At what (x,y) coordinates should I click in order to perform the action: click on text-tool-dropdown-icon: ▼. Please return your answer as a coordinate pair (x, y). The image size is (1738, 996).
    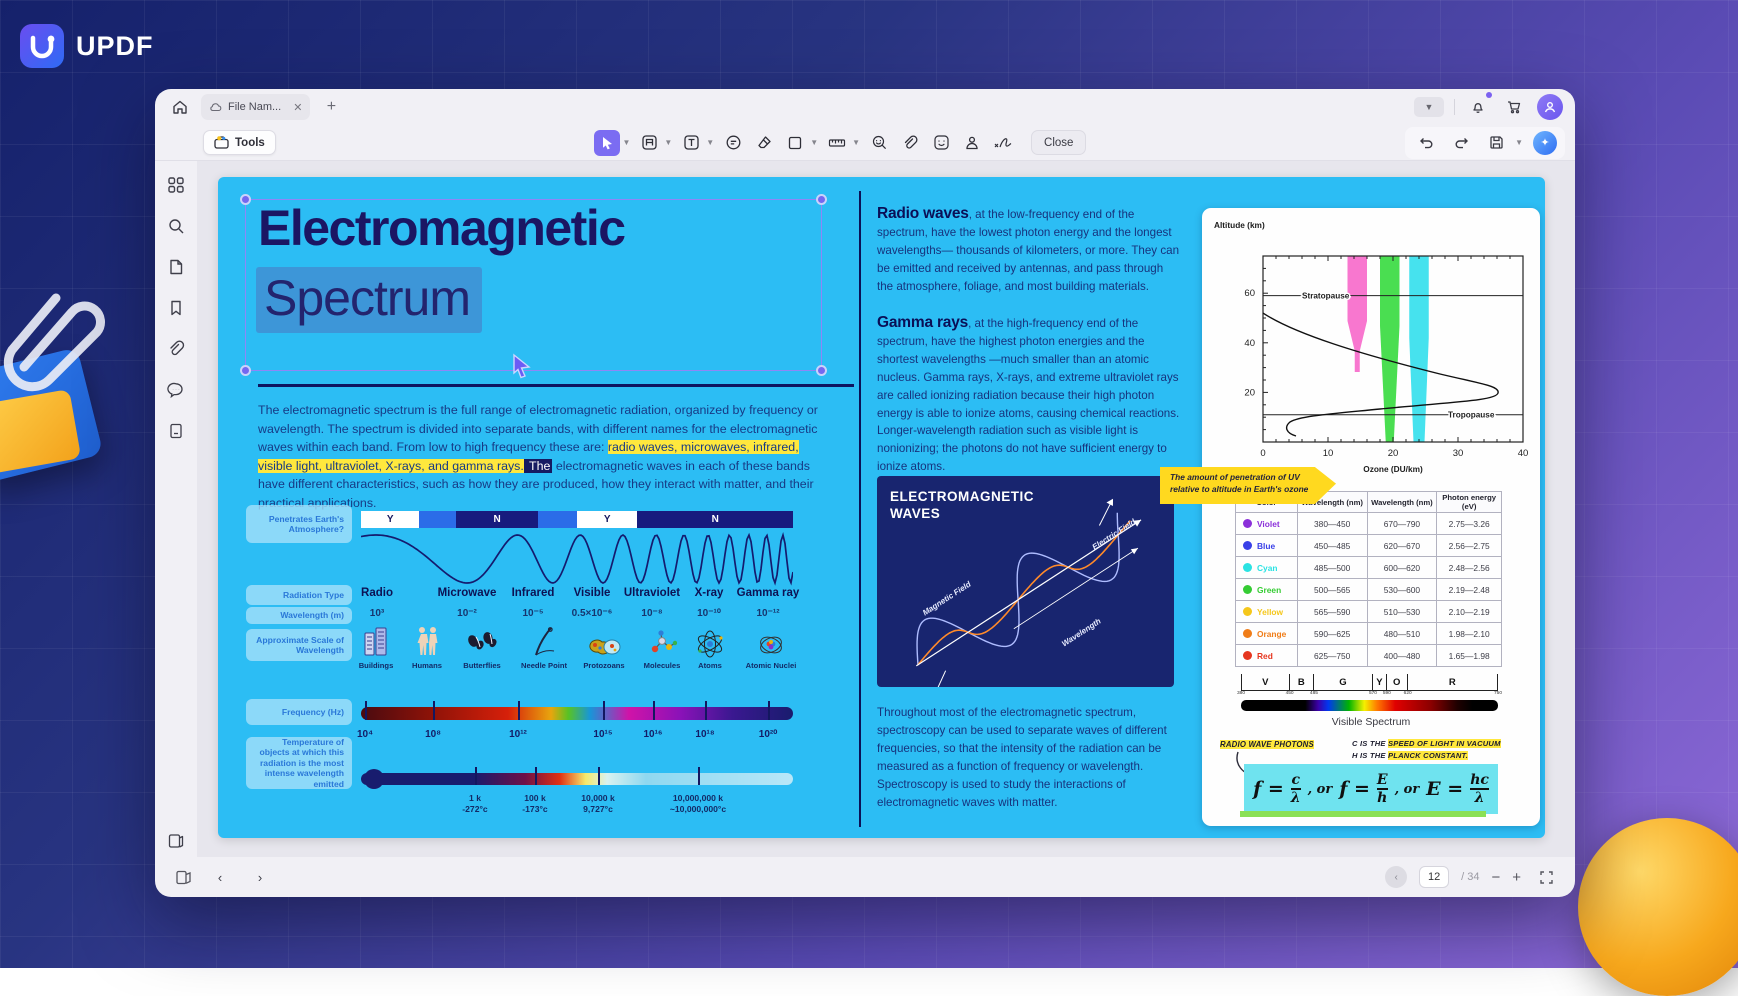
    Looking at the image, I should click on (710, 142).